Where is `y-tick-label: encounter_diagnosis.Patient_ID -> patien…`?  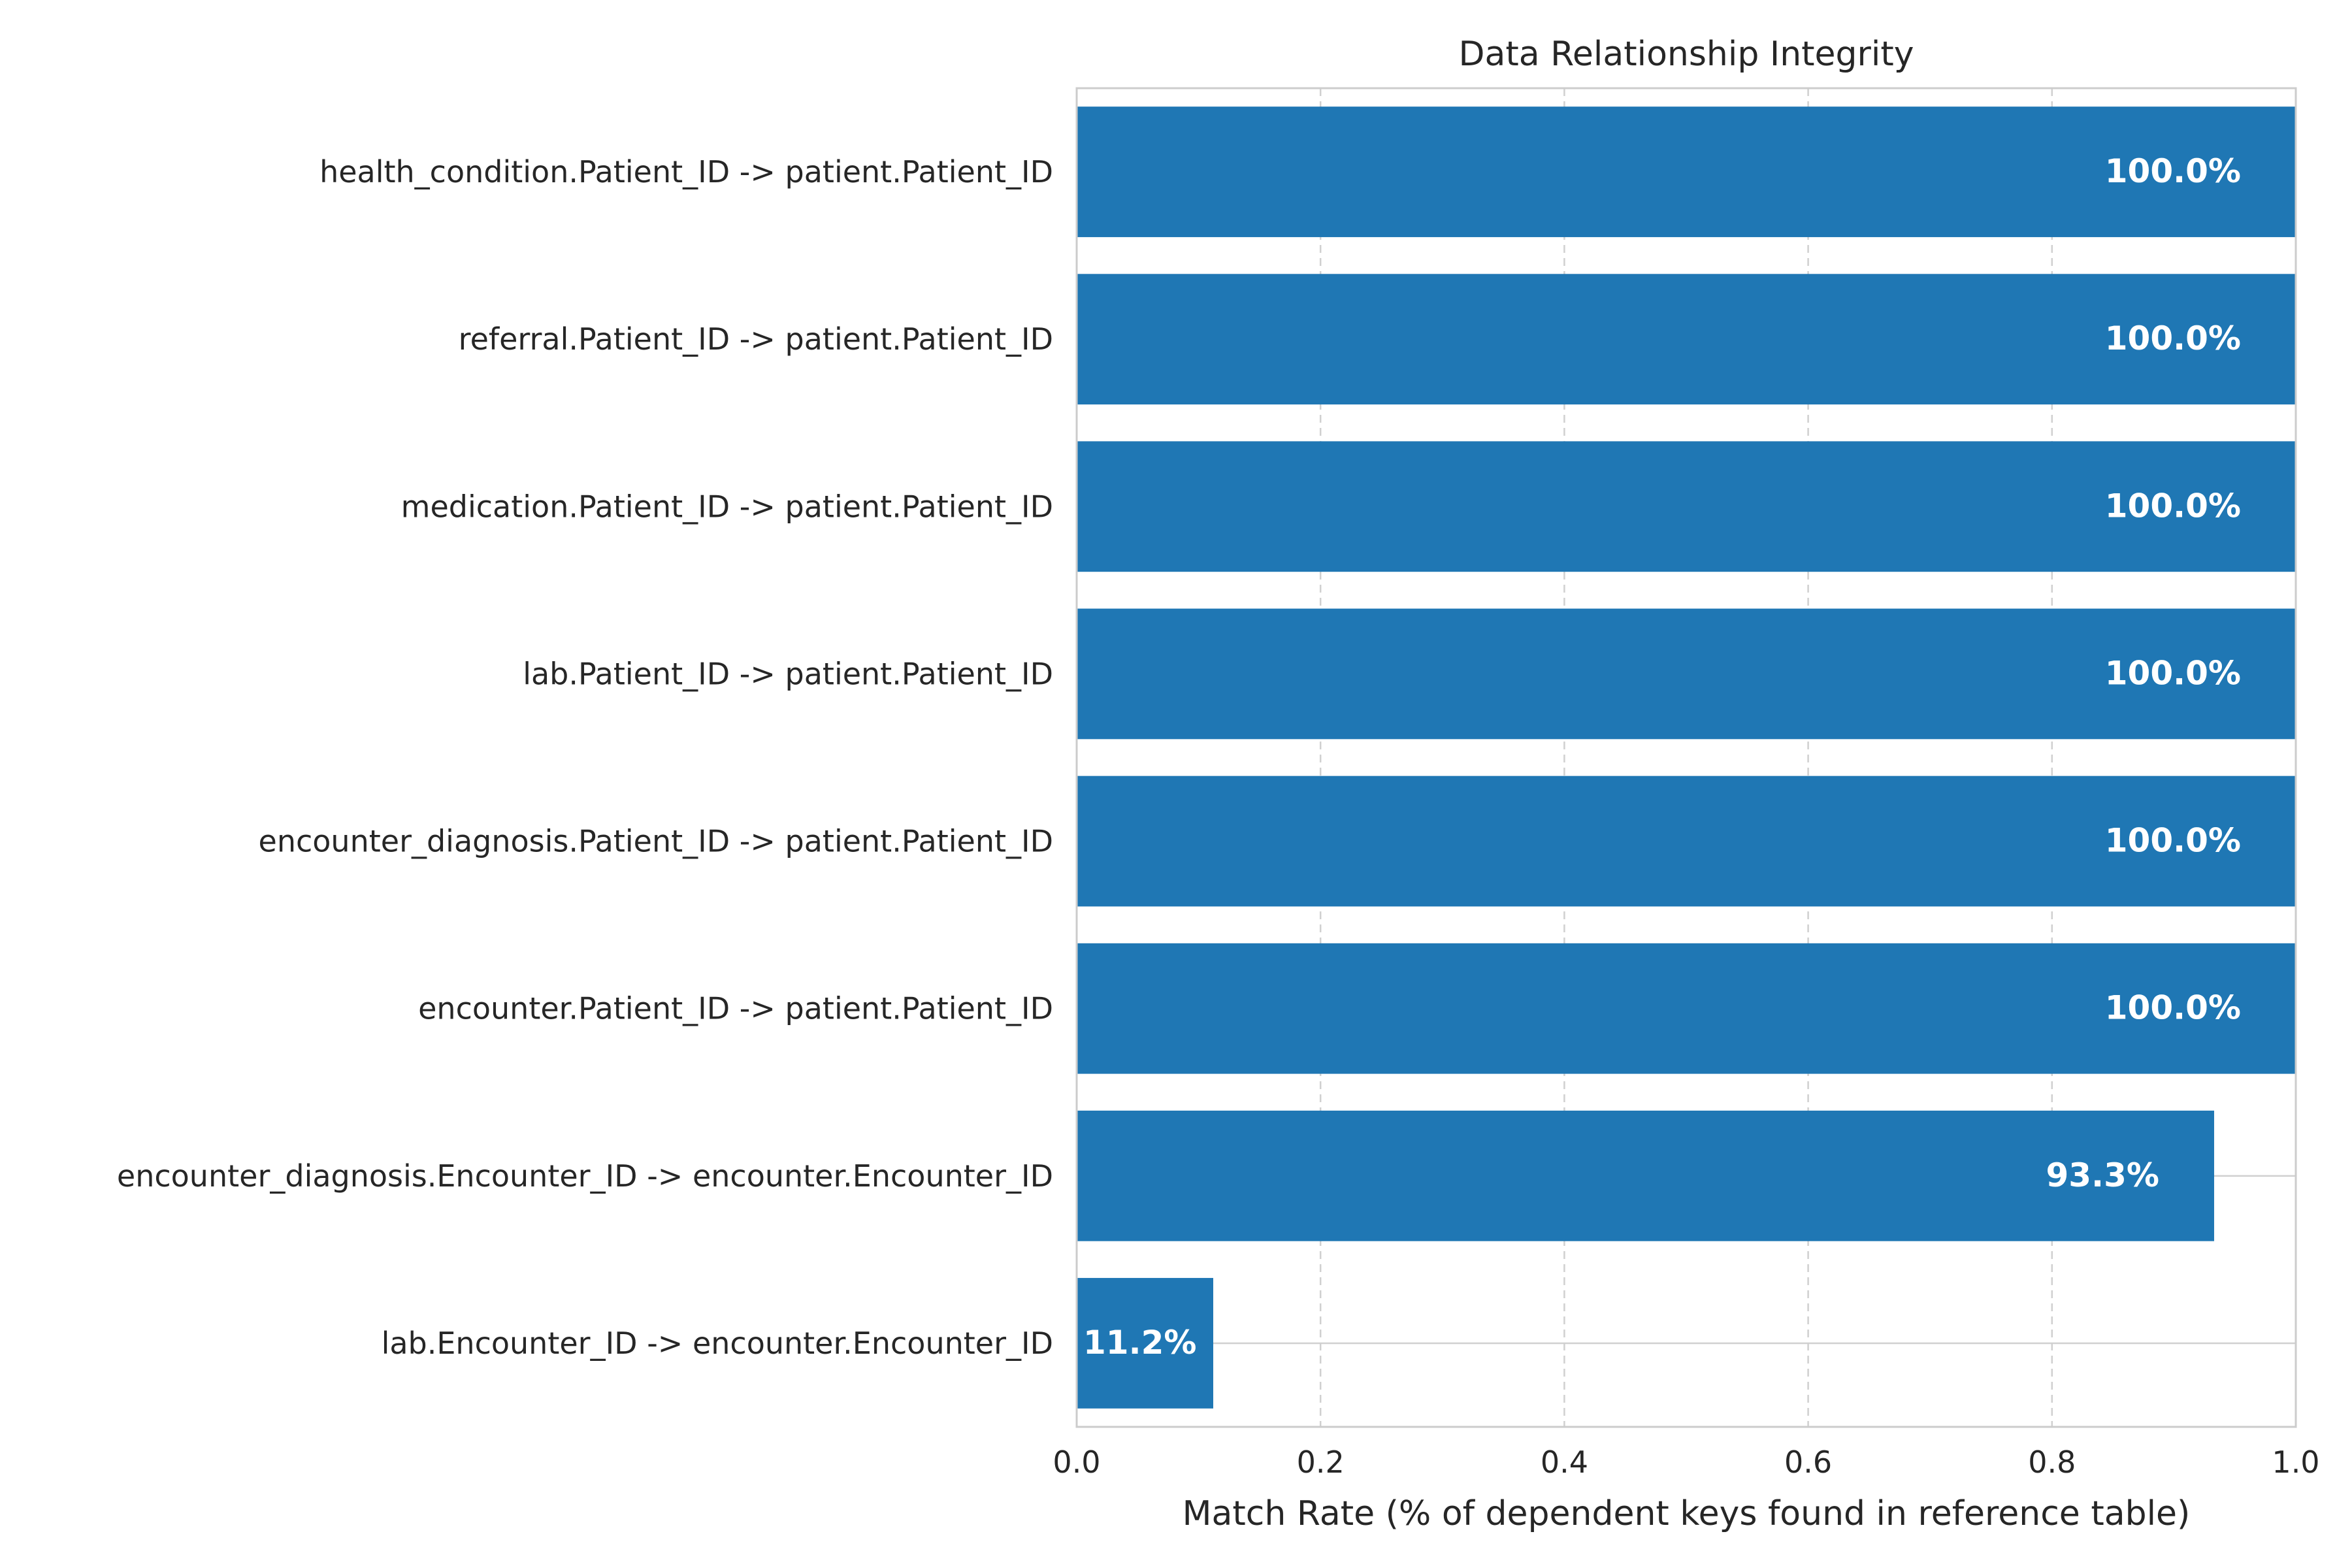
y-tick-label: encounter_diagnosis.Patient_ID -> patien… is located at coordinates (656, 841).